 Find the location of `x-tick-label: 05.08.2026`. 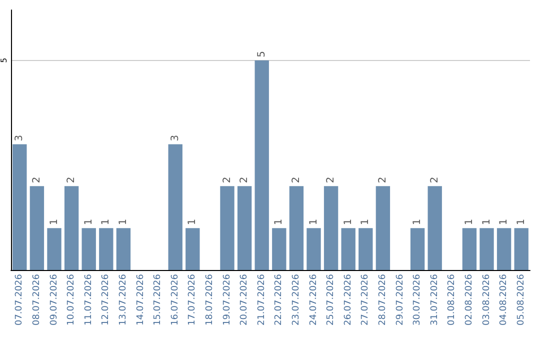

x-tick-label: 05.08.2026 is located at coordinates (521, 300).